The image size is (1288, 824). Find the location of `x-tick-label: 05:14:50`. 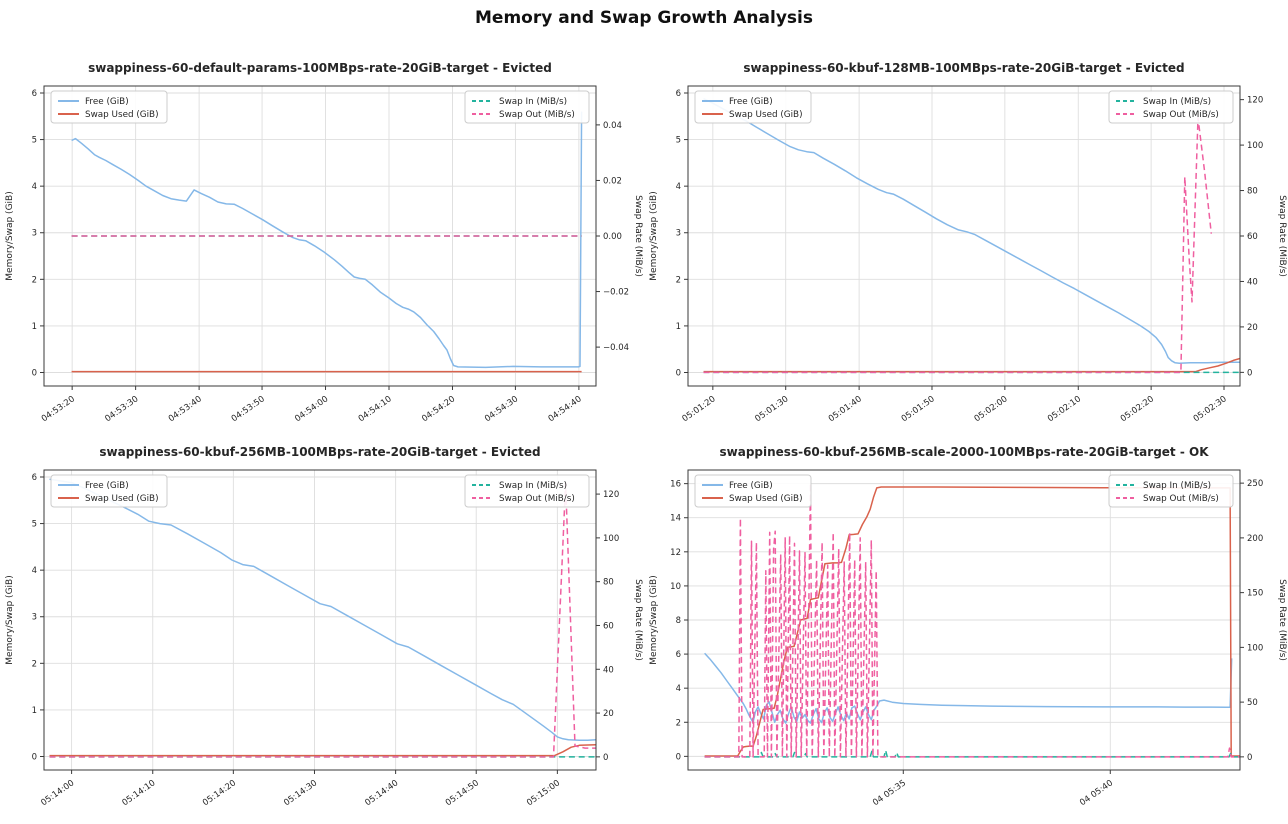

x-tick-label: 05:14:50 is located at coordinates (462, 793).